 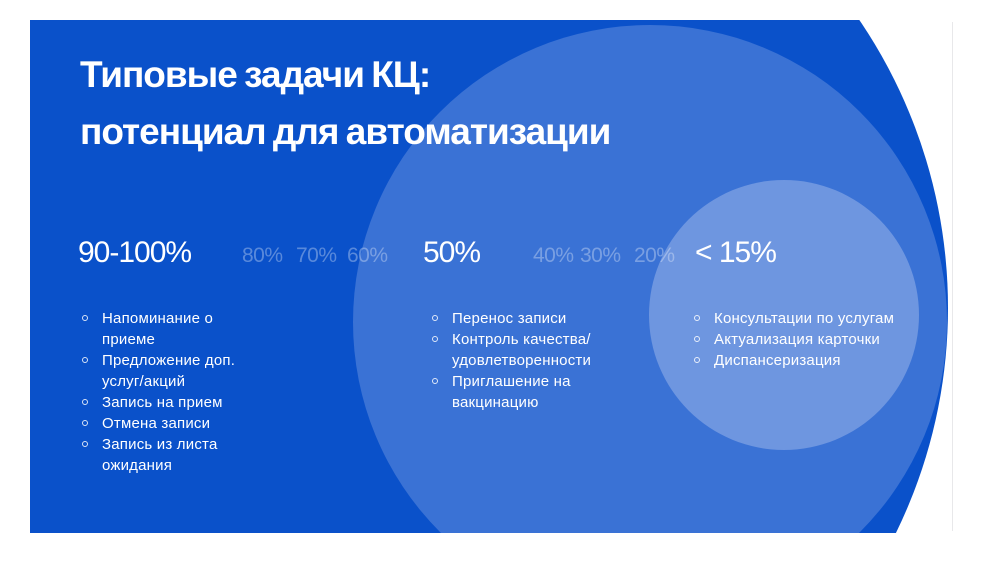 What do you see at coordinates (160, 455) in the screenshot?
I see `list-item-label: Запись из листа ожидания` at bounding box center [160, 455].